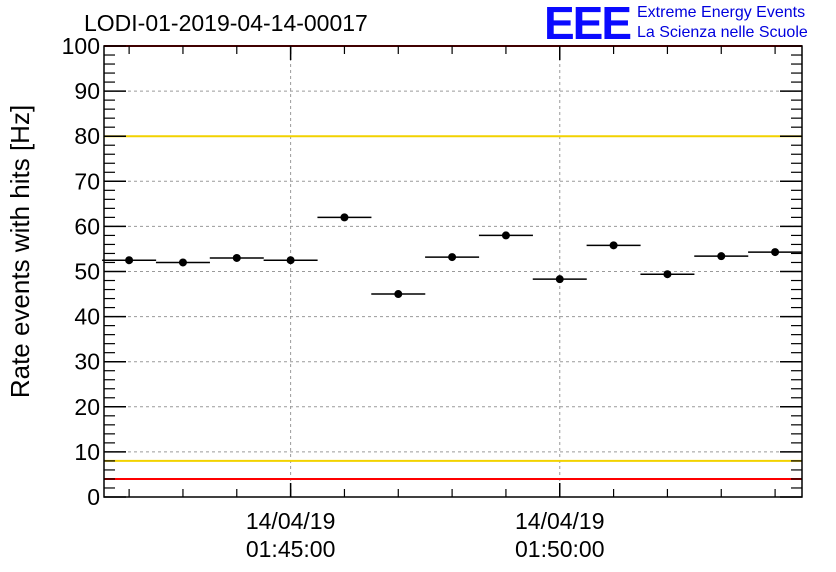  I want to click on y-tick-label: 70, so click(87, 181).